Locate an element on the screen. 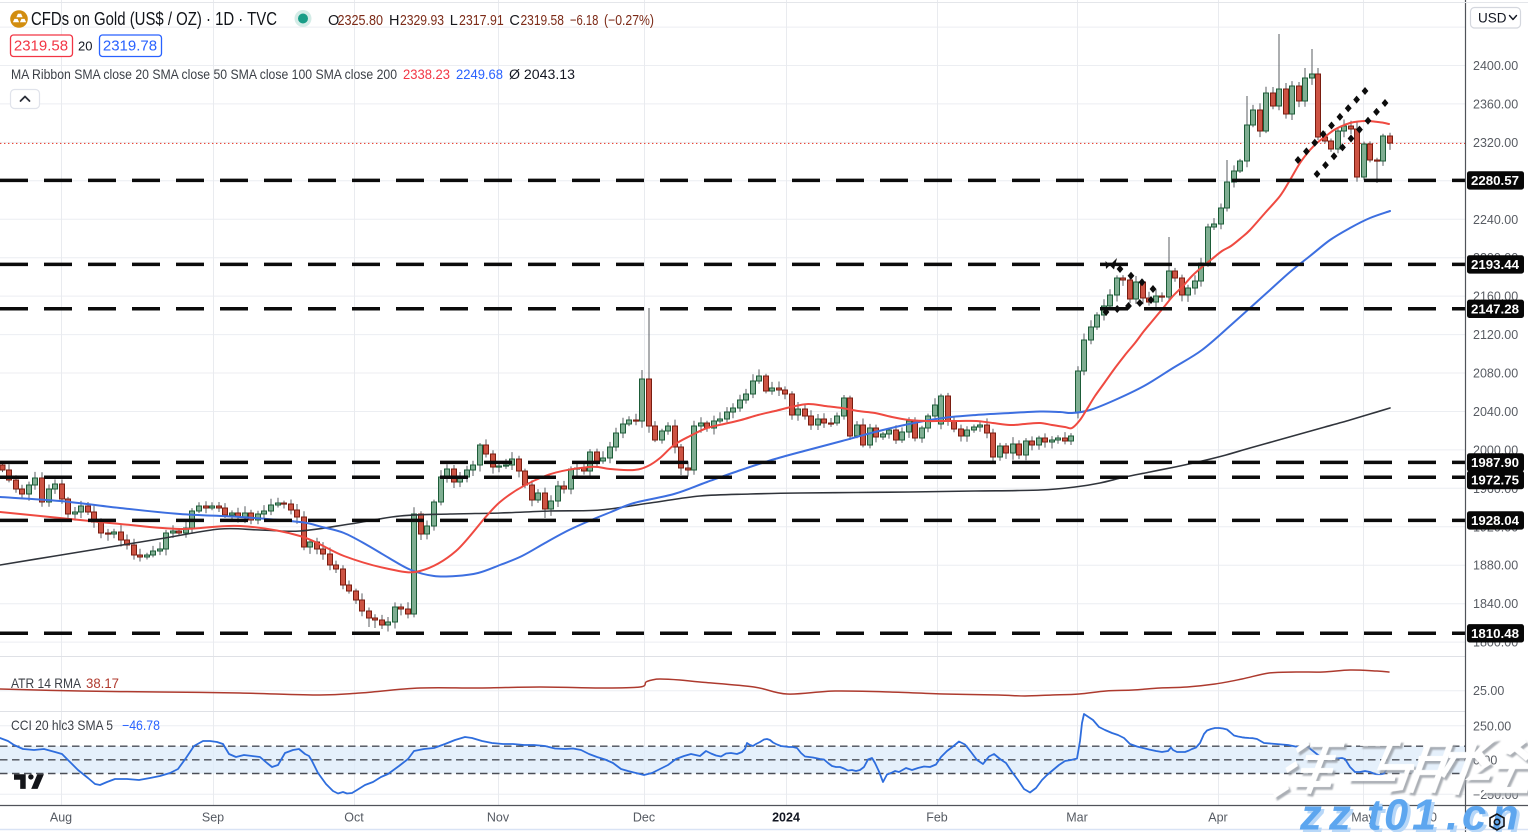 This screenshot has height=832, width=1528. svg-text: 2147.28 is located at coordinates (1495, 308).